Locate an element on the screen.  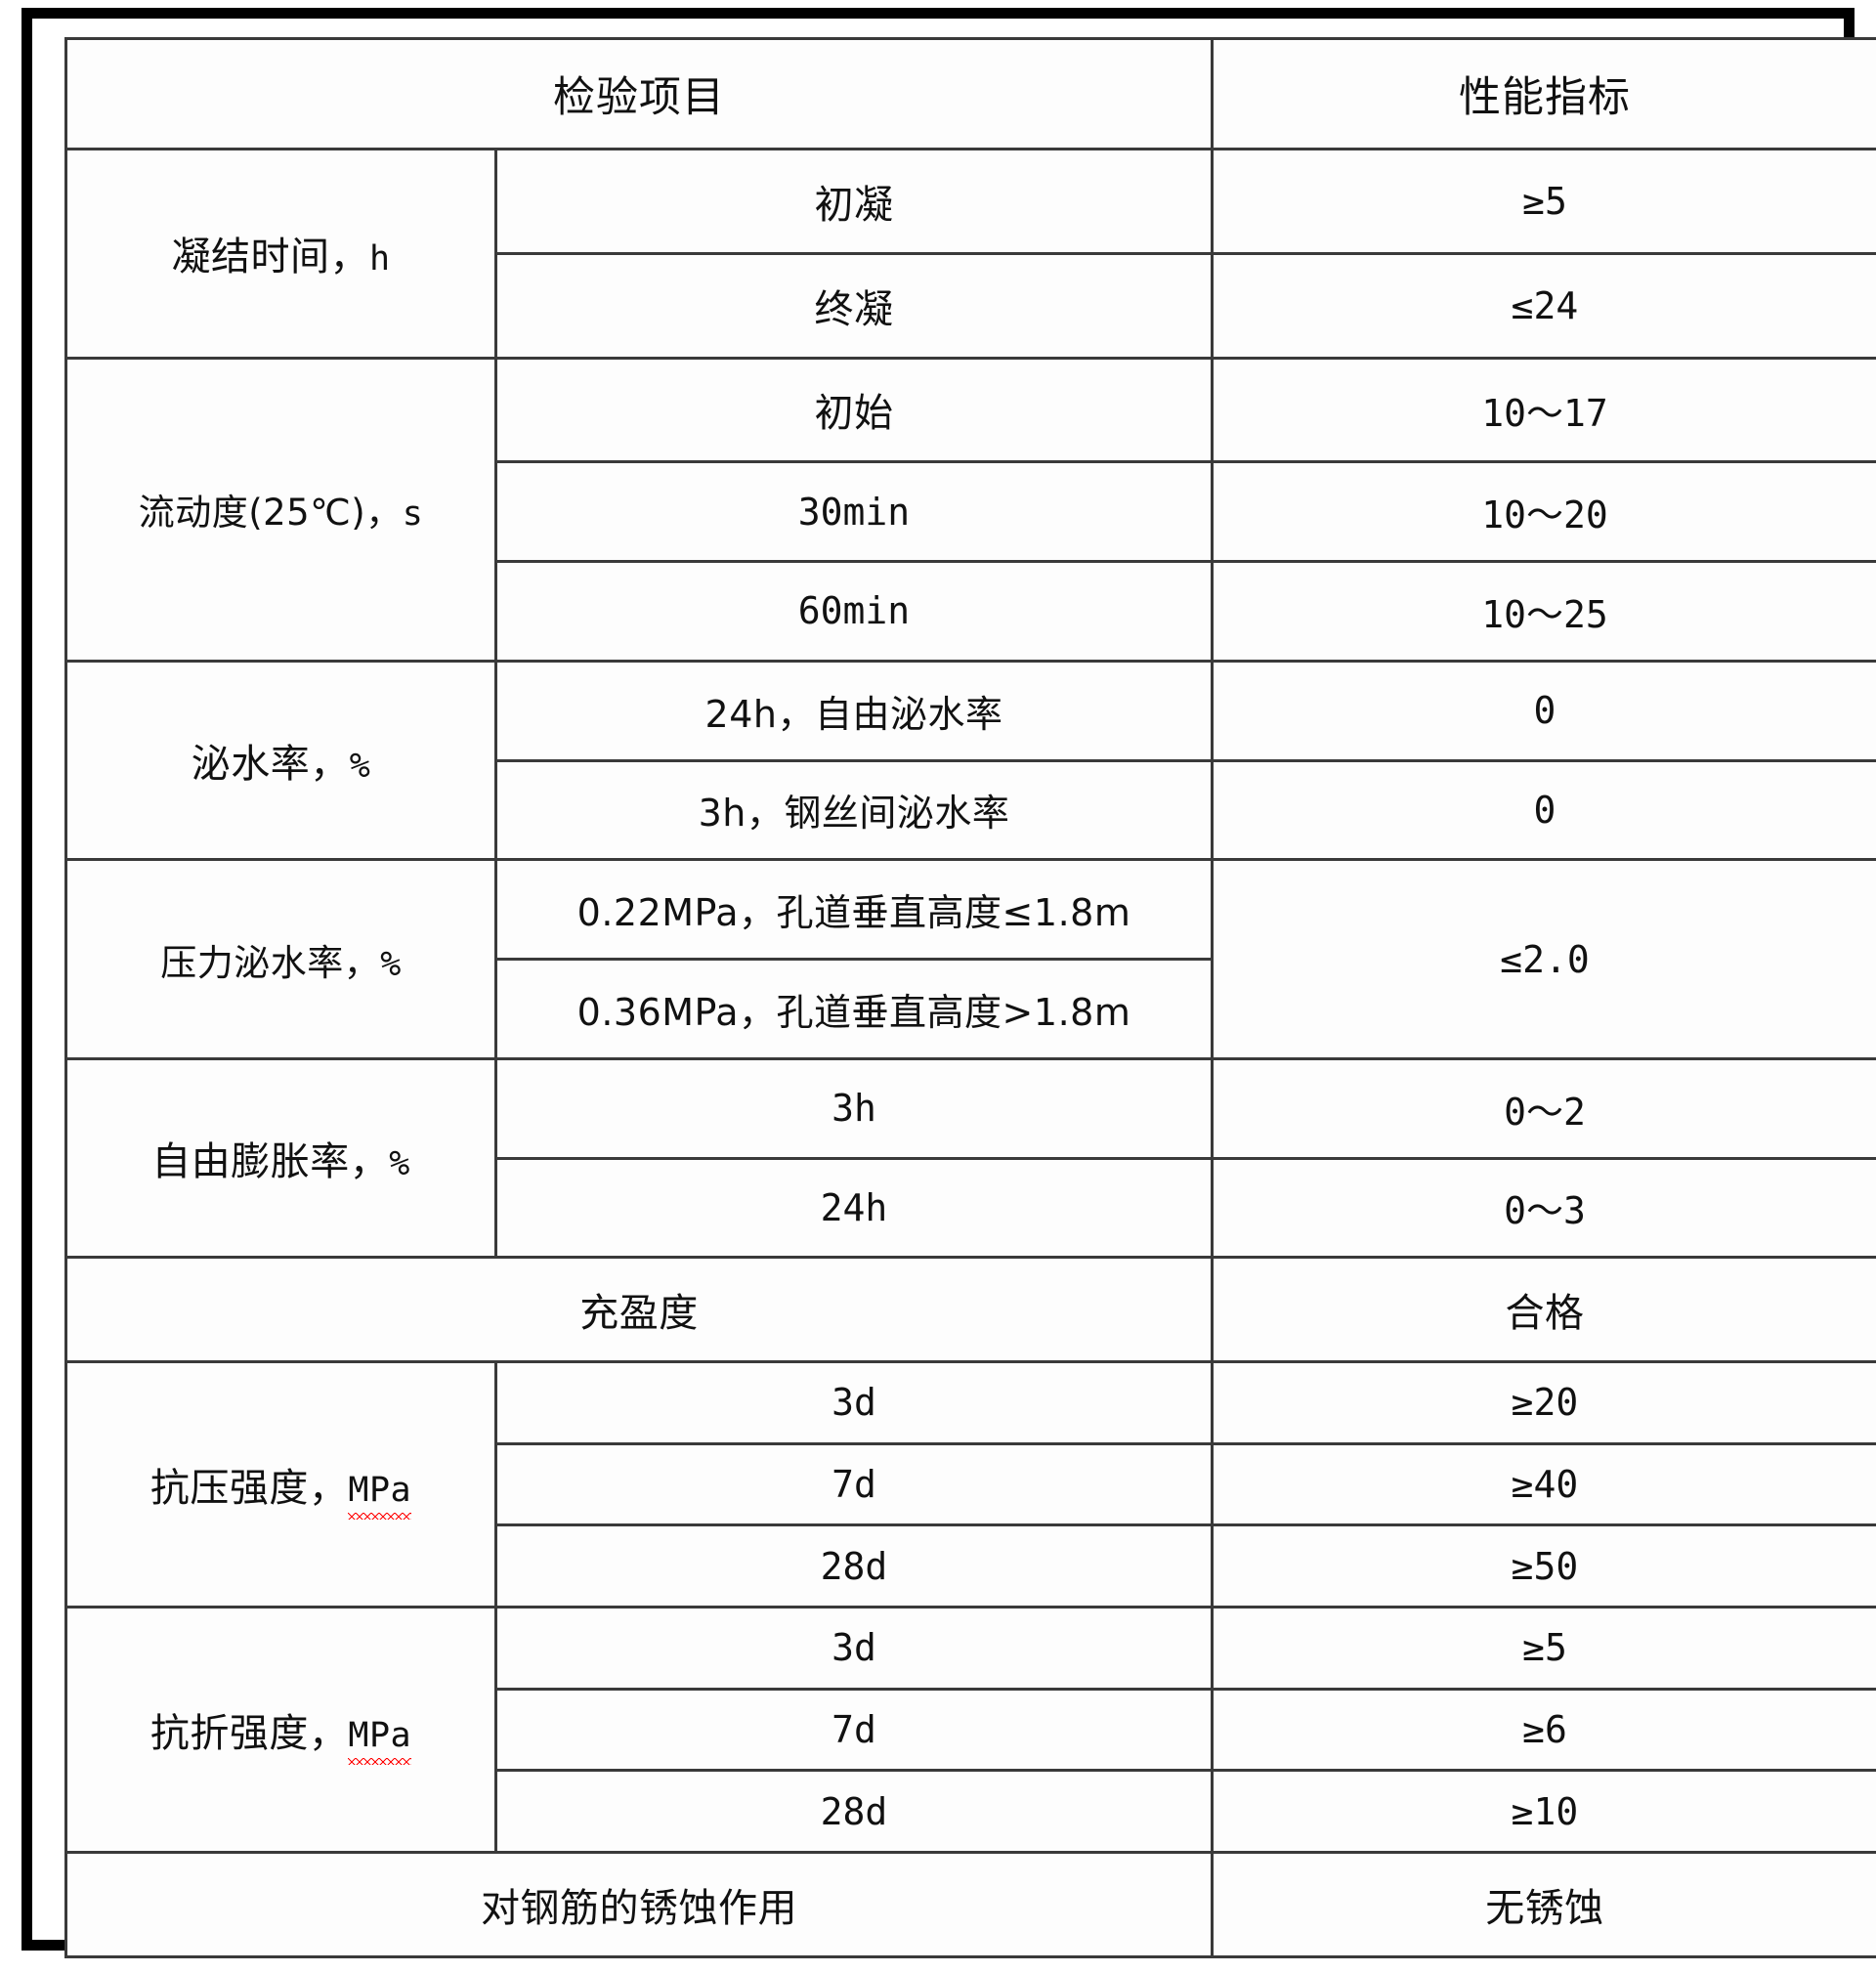
group-label-compressive-strength: 抗压强度，MPa is located at coordinates (280, 1484).